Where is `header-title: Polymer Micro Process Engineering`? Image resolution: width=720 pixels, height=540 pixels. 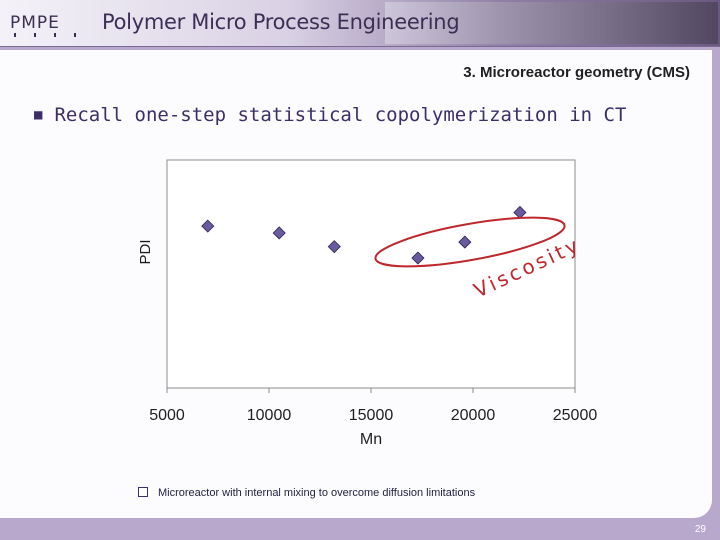
header-title: Polymer Micro Process Engineering is located at coordinates (281, 22).